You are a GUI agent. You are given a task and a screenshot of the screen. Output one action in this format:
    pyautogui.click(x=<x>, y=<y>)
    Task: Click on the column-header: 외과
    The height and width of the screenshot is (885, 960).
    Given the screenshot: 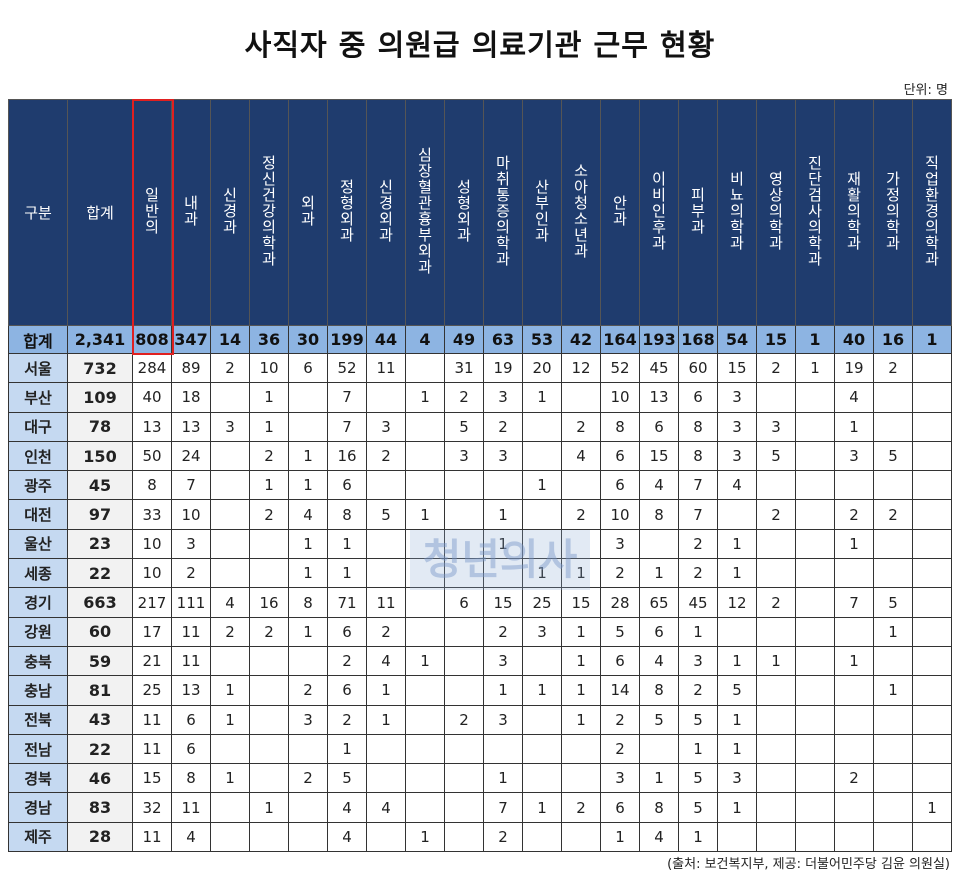 What is the action you would take?
    pyautogui.click(x=308, y=212)
    